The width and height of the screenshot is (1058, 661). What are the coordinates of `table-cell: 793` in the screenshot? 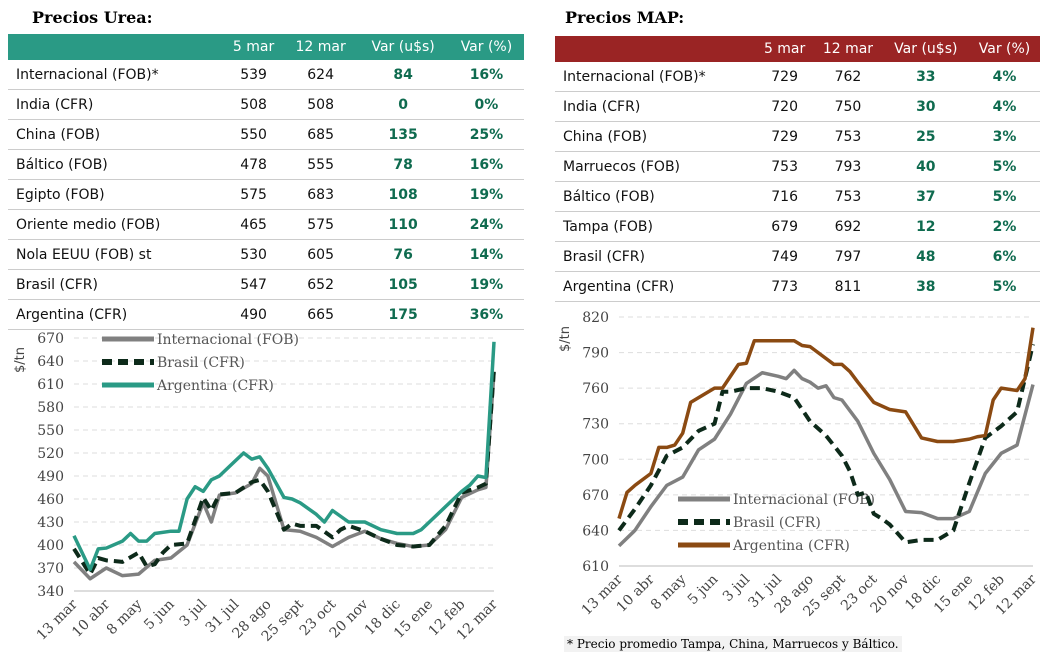 It's located at (848, 166).